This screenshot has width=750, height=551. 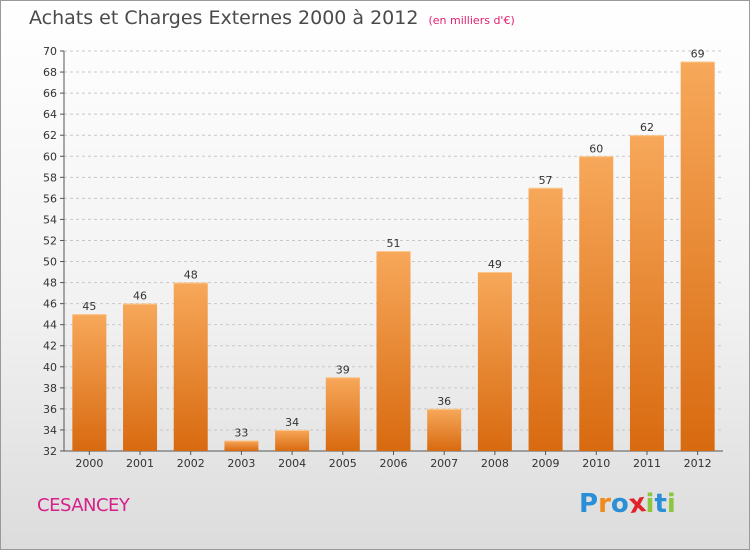 I want to click on logo-letter: P, so click(x=589, y=504).